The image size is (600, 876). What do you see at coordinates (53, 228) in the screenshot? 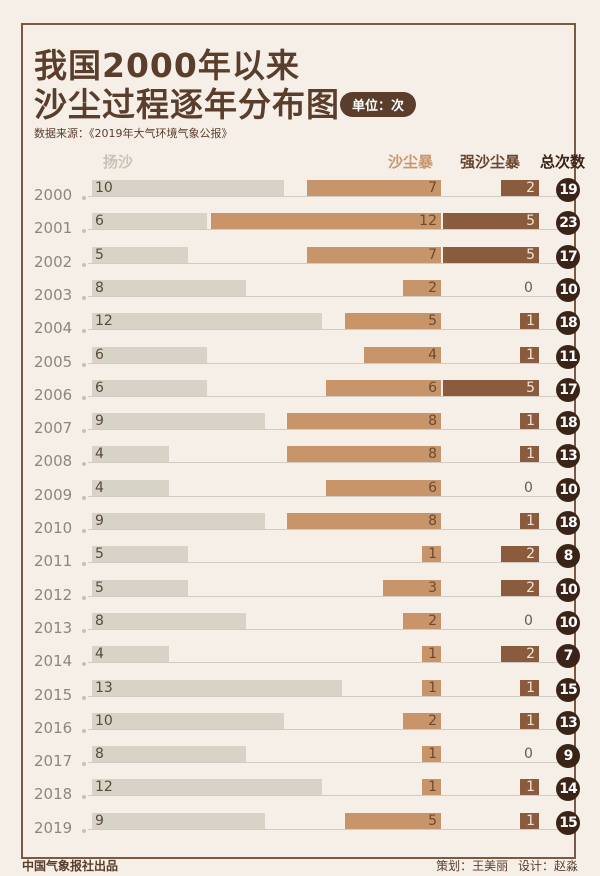
I see `year-label: 2001` at bounding box center [53, 228].